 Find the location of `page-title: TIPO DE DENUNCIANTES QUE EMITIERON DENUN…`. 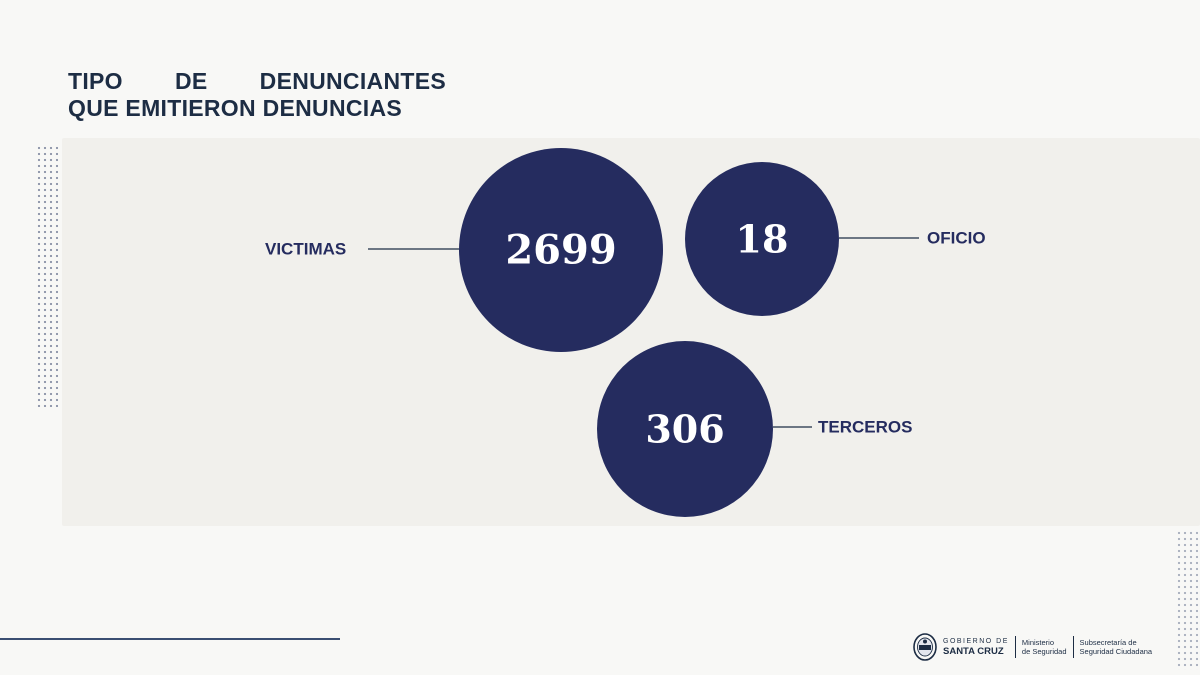

page-title: TIPO DE DENUNCIANTES QUE EMITIERON DENUN… is located at coordinates (257, 95).